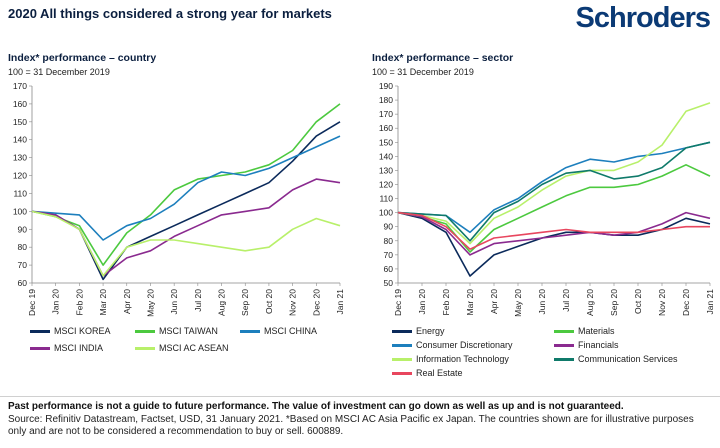  Describe the element at coordinates (494, 301) in the screenshot. I see `sector-x-tick-label: Apr 20` at that location.